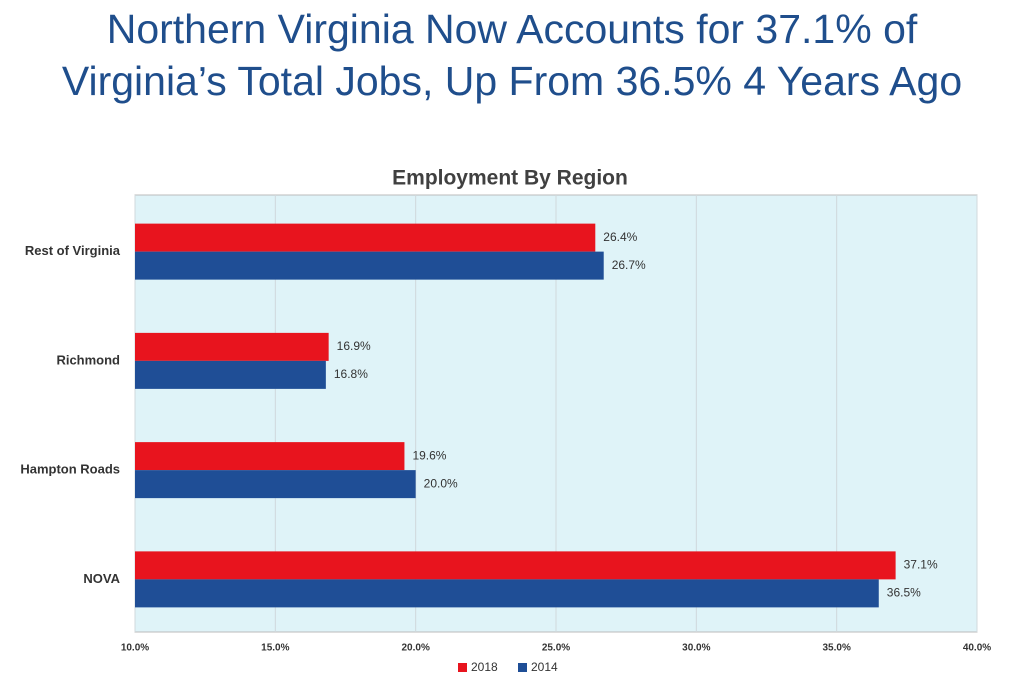 Image resolution: width=1024 pixels, height=700 pixels. What do you see at coordinates (275, 648) in the screenshot?
I see `x-tick-label: 15.0%` at bounding box center [275, 648].